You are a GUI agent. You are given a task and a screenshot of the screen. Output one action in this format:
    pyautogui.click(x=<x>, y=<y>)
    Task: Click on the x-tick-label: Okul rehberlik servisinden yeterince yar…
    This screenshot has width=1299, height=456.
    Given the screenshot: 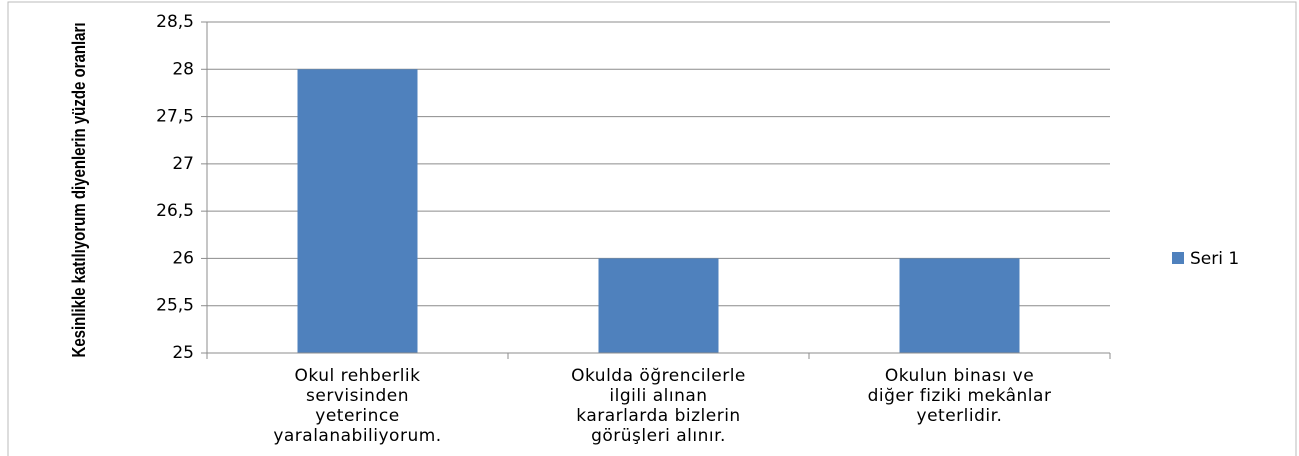 What is the action you would take?
    pyautogui.click(x=357, y=406)
    